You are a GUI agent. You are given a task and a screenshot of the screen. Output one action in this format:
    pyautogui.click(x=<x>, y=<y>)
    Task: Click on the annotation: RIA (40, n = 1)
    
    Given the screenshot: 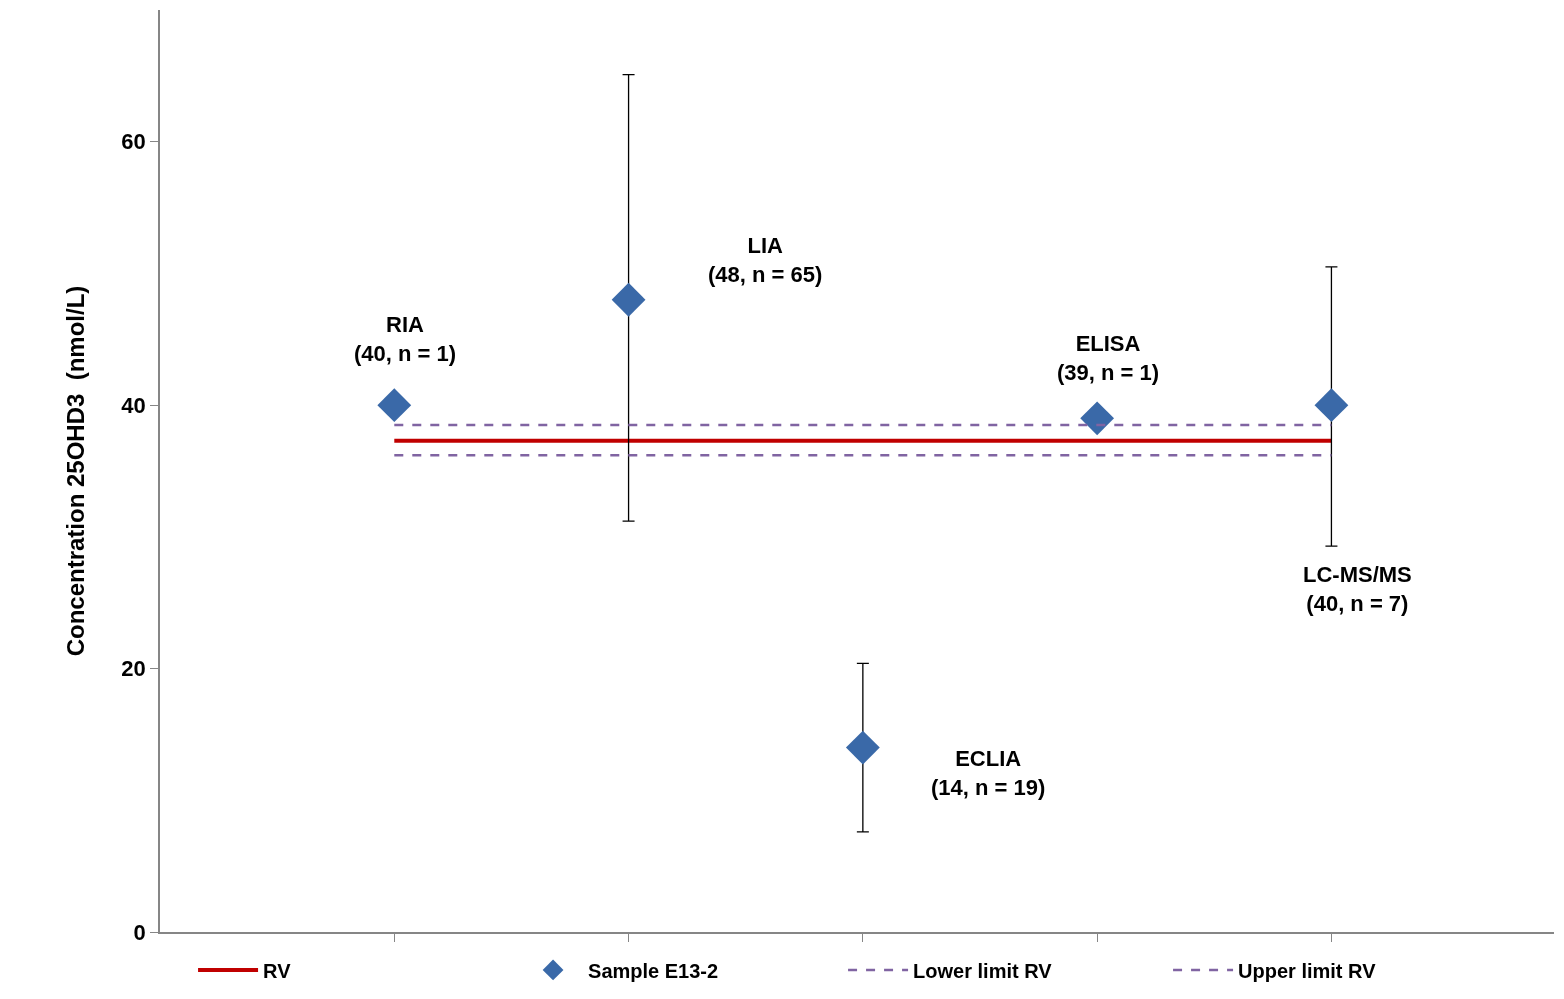 What is the action you would take?
    pyautogui.click(x=405, y=339)
    